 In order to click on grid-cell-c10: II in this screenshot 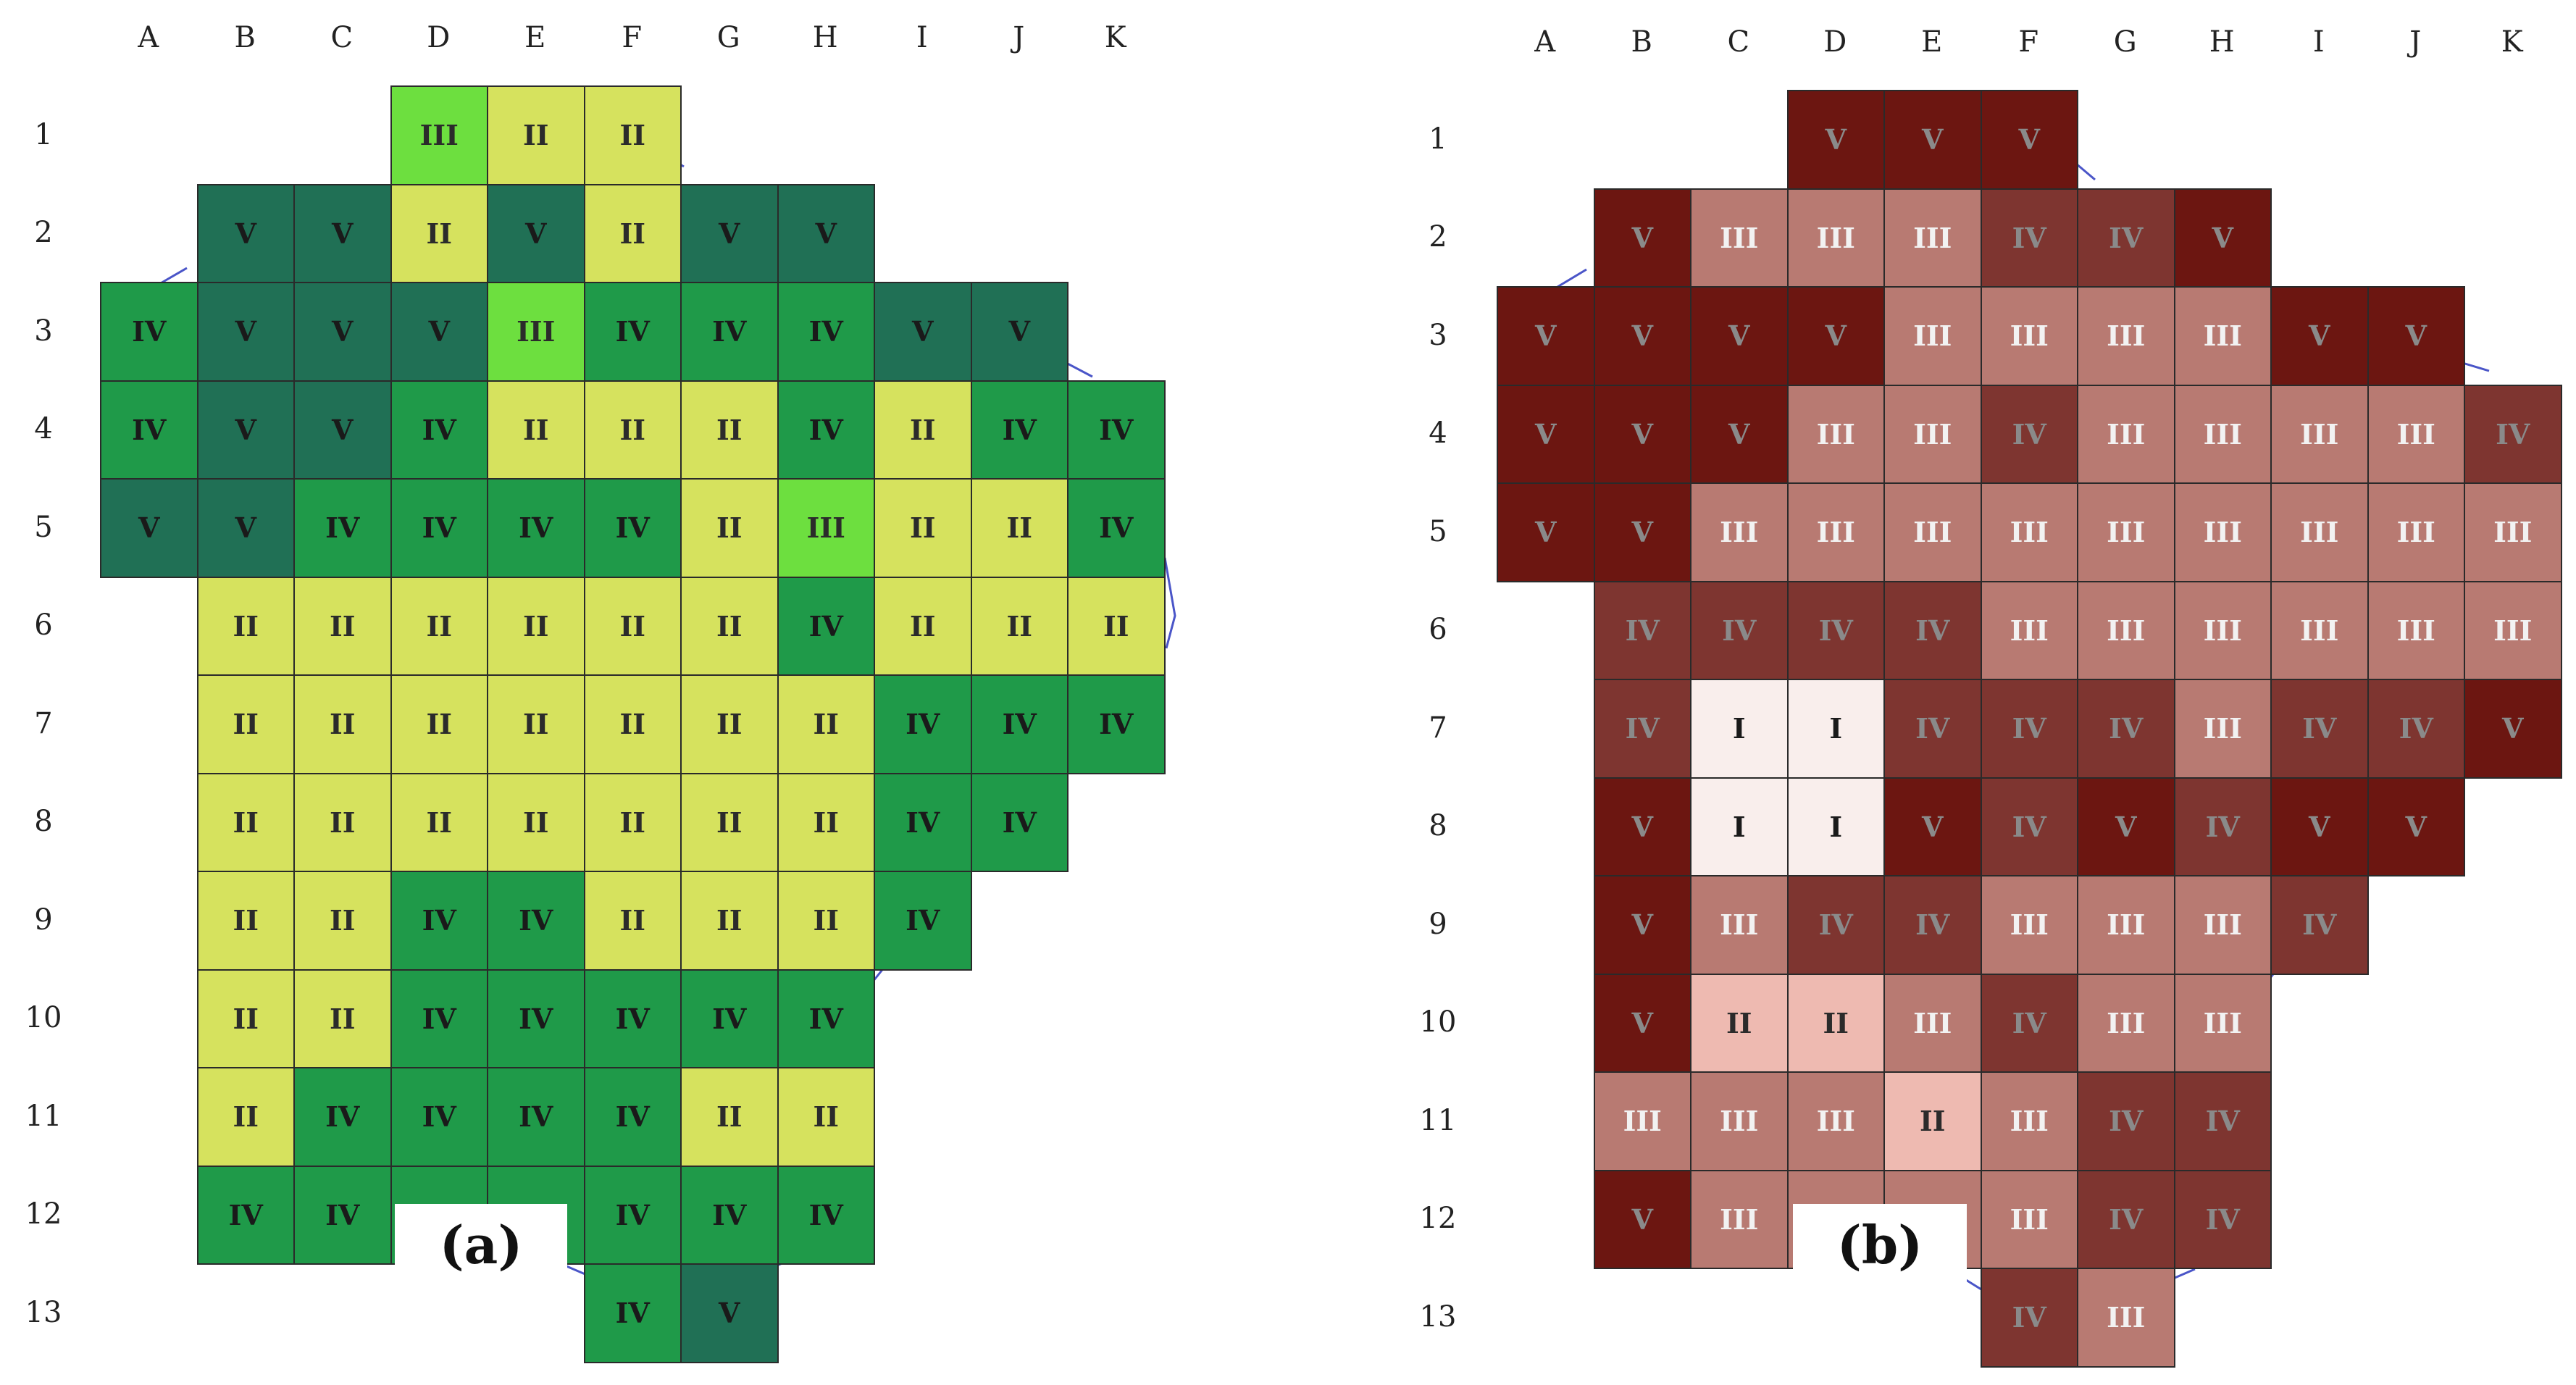, I will do `click(1739, 1023)`.